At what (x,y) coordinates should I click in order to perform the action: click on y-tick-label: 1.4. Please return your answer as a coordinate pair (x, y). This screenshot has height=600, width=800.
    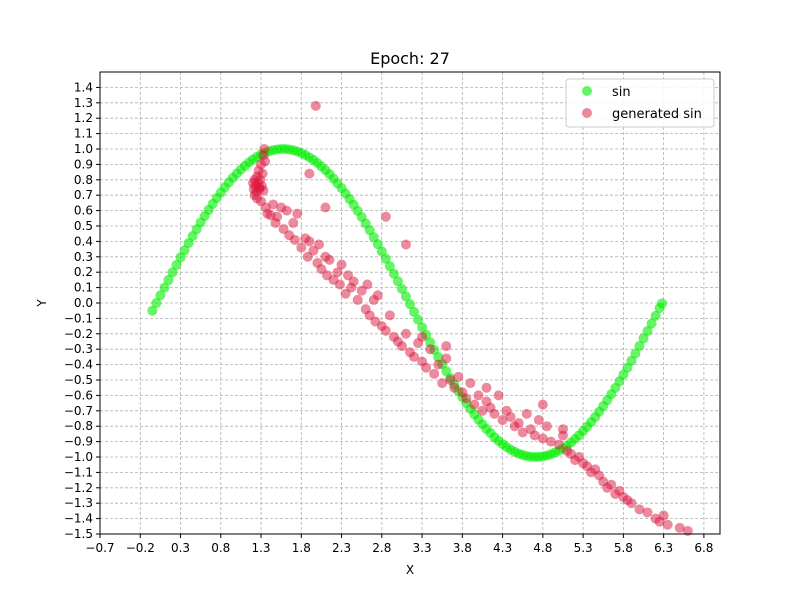
    Looking at the image, I should click on (83, 87).